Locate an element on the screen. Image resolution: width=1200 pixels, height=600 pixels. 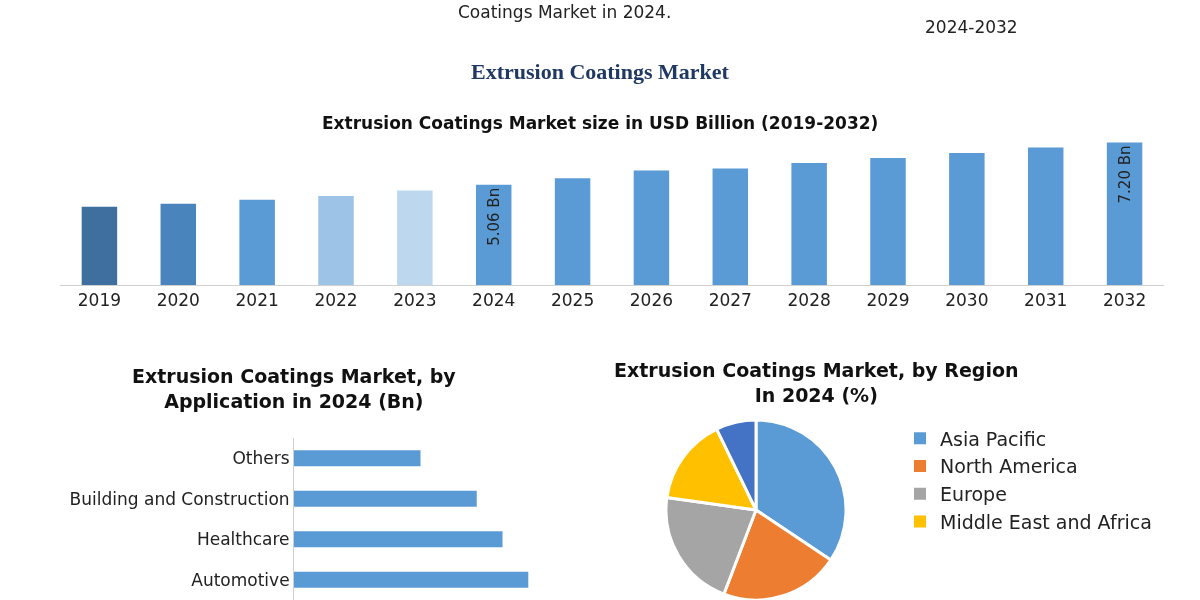
legend-label: Asia Pacific is located at coordinates (993, 438).